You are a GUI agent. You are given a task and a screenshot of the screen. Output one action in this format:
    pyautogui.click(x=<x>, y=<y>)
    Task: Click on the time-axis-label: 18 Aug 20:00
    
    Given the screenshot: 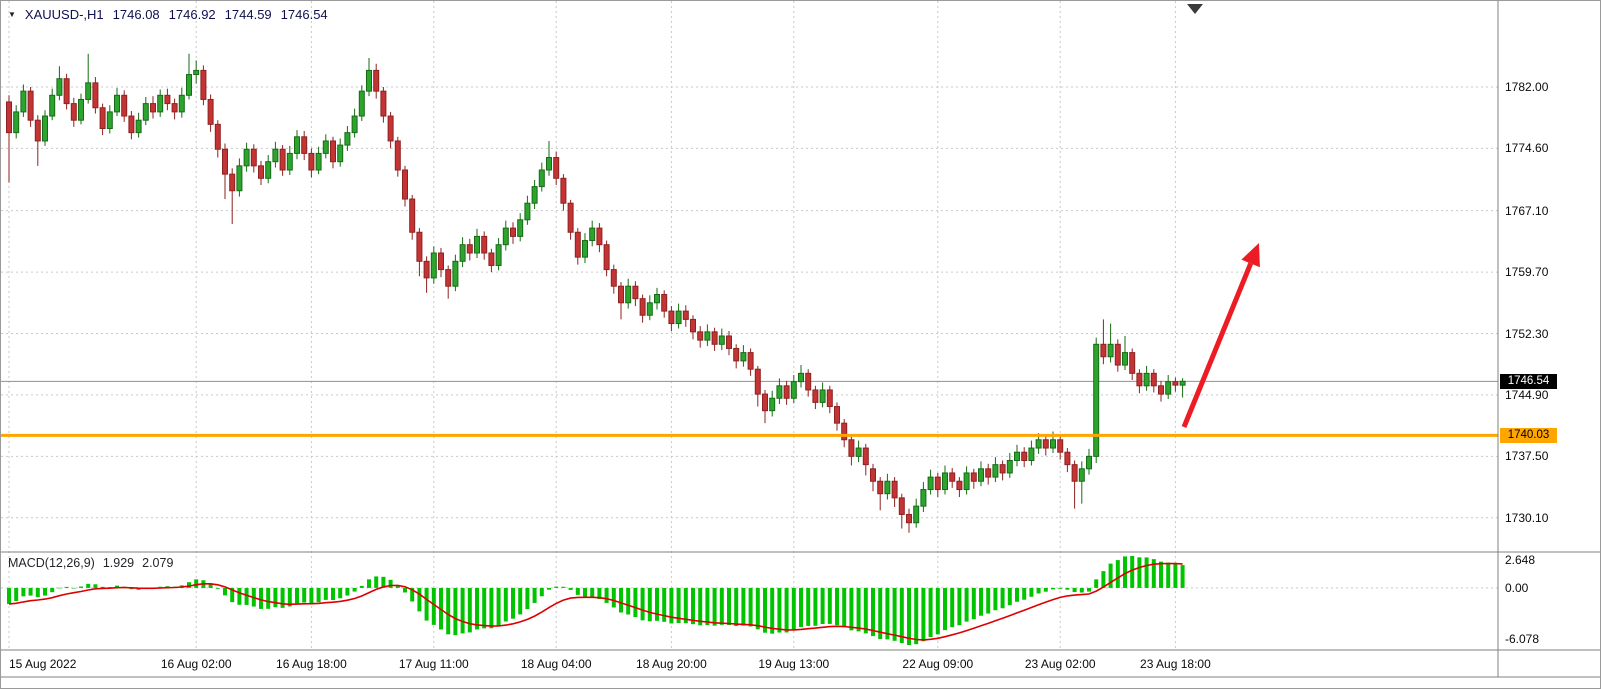 What is the action you would take?
    pyautogui.click(x=671, y=664)
    